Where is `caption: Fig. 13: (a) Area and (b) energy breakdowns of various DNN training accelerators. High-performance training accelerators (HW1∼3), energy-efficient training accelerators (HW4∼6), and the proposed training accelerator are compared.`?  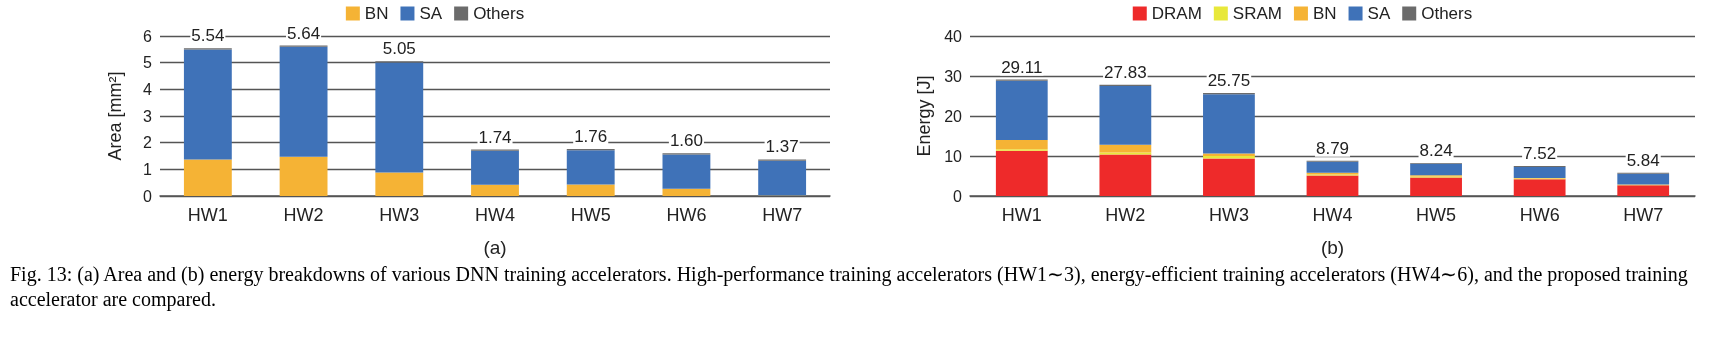
caption: Fig. 13: (a) Area and (b) energy breakdowns of various DNN training accelerators. High-performance training accelerators (HW1∼3), energy-efficient training accelerators (HW4∼6), and the proposed training accelerator are compared. is located at coordinates (849, 287).